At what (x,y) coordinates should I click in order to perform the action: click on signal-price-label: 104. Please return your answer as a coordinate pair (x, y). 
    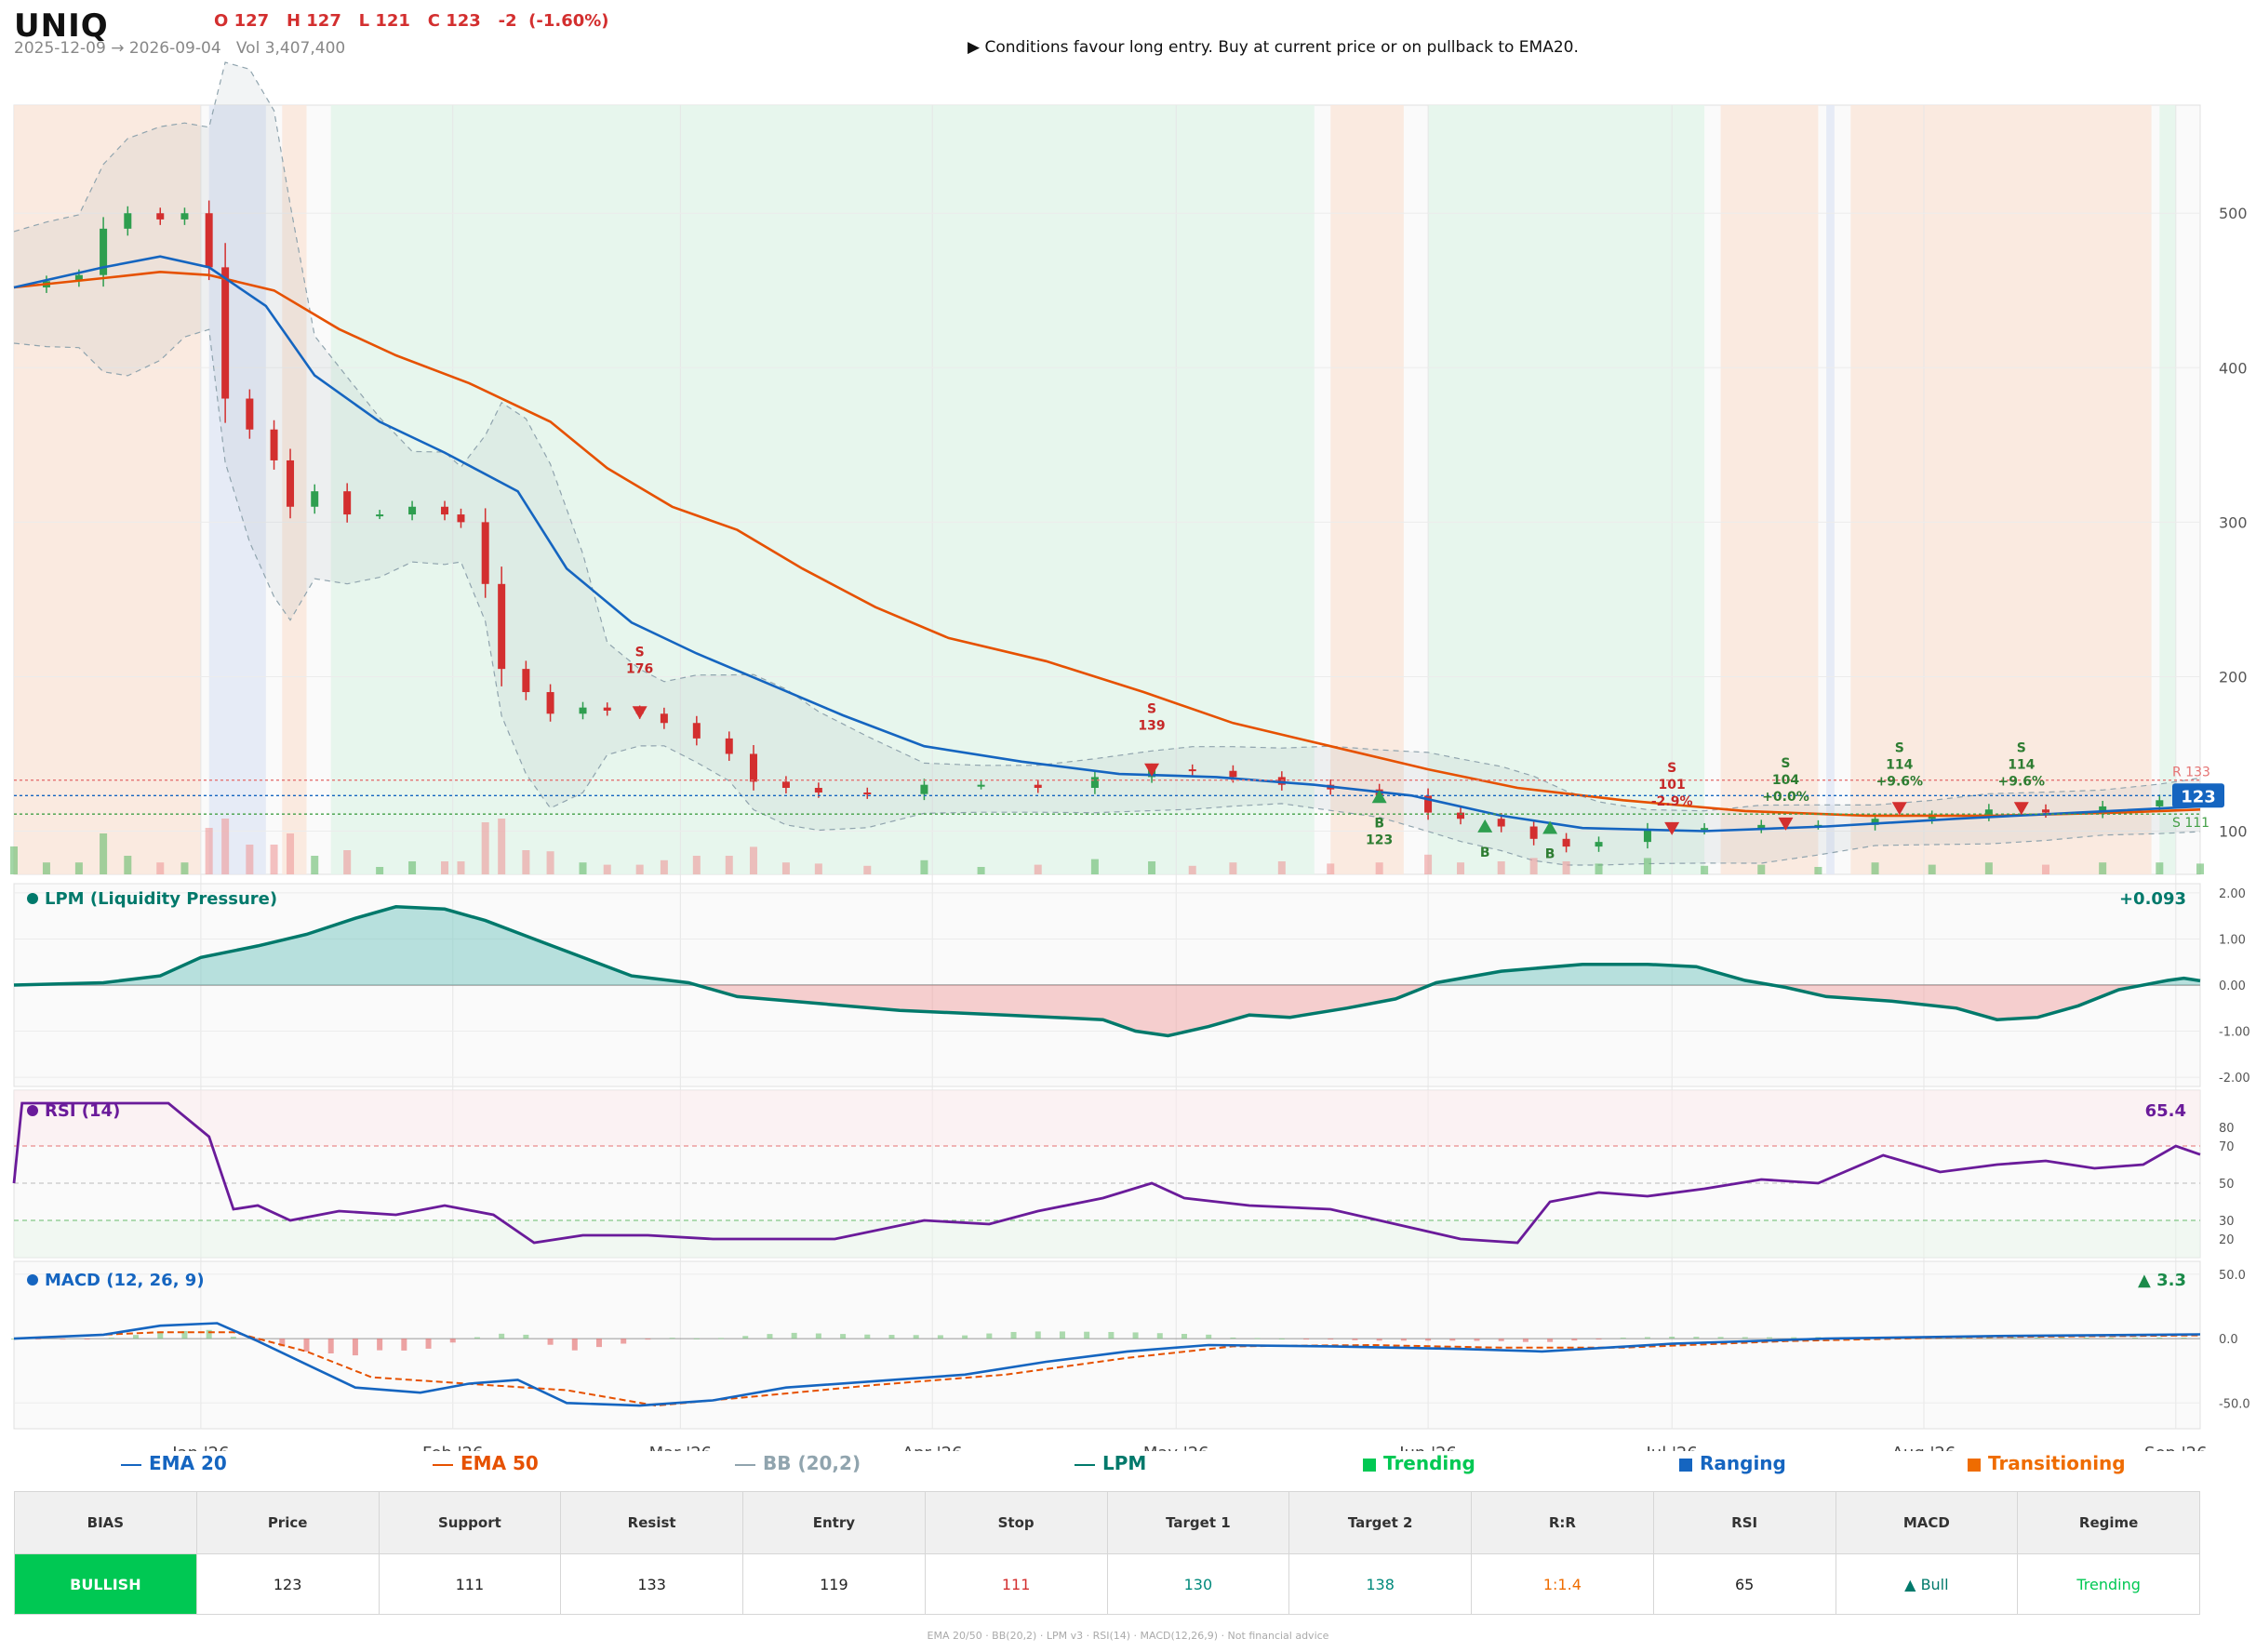
    Looking at the image, I should click on (1786, 780).